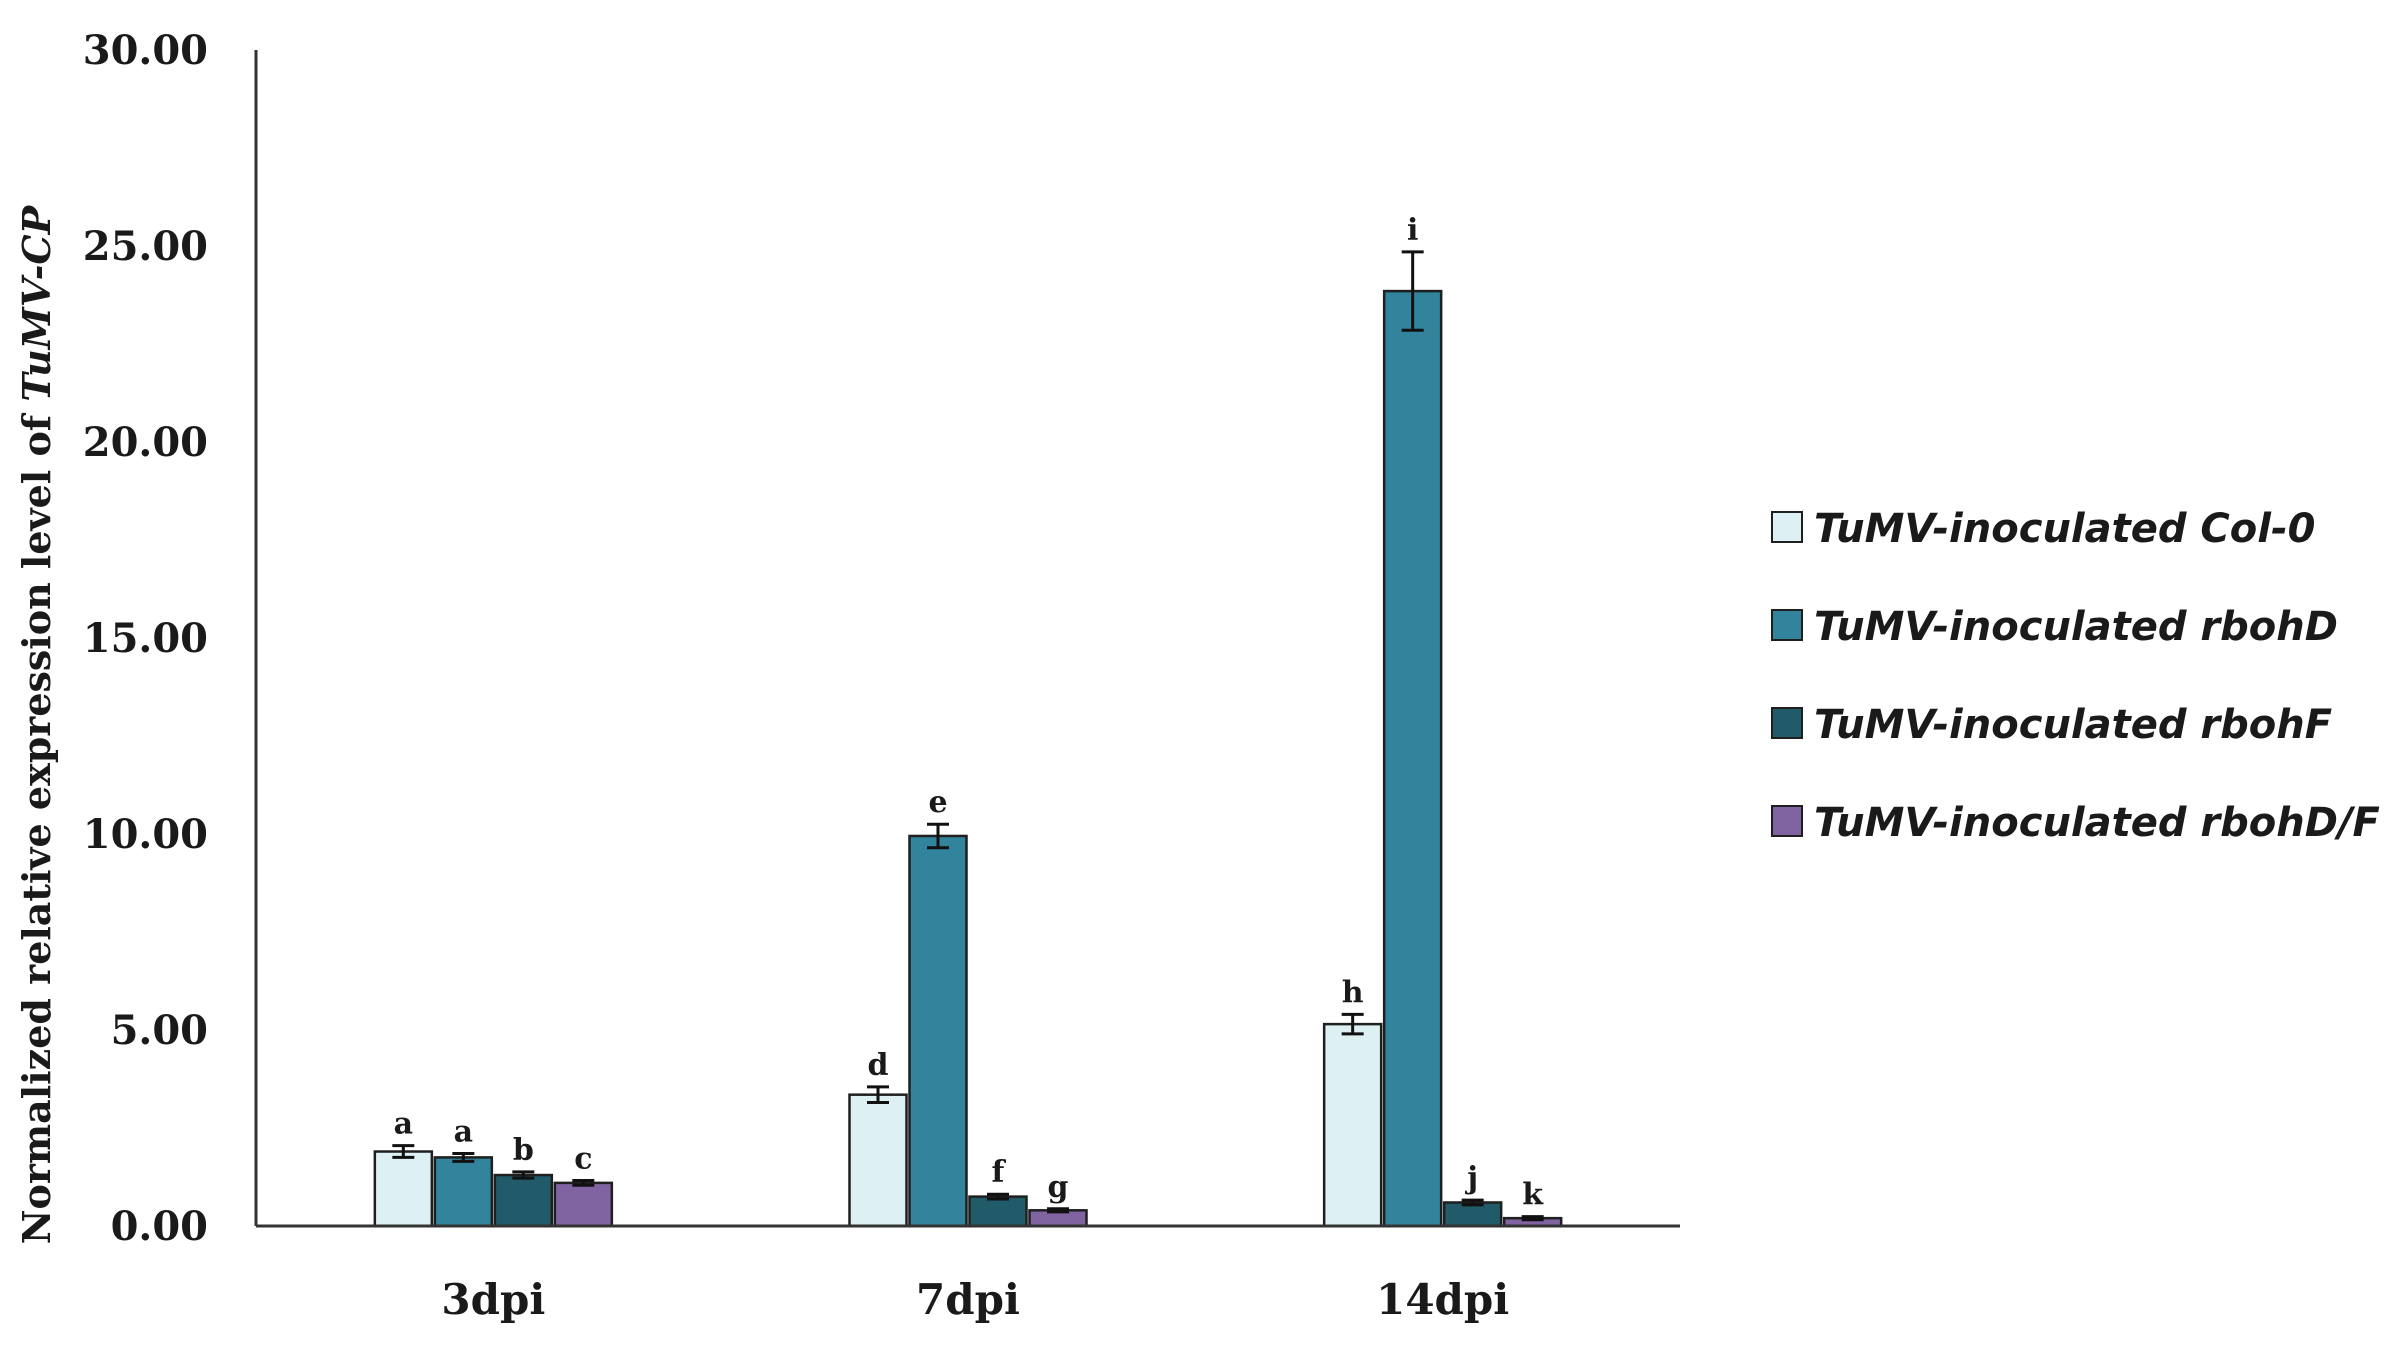 This screenshot has height=1359, width=2398. Describe the element at coordinates (2097, 823) in the screenshot. I see `legend-label: TuMV-inoculated rbohD/F` at that location.